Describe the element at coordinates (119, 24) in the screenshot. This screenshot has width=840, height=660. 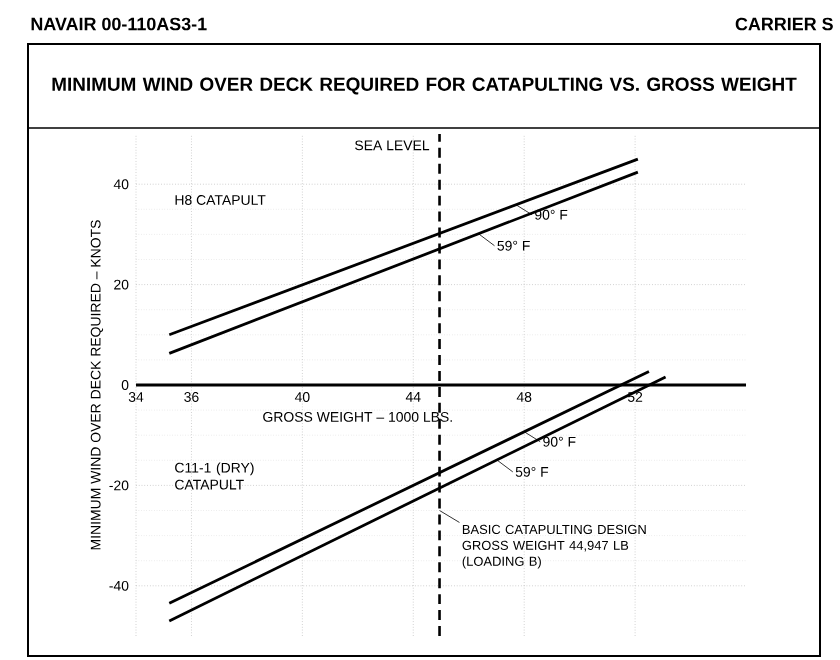
I see `text: NAVAIR 00-110AS3-1` at that location.